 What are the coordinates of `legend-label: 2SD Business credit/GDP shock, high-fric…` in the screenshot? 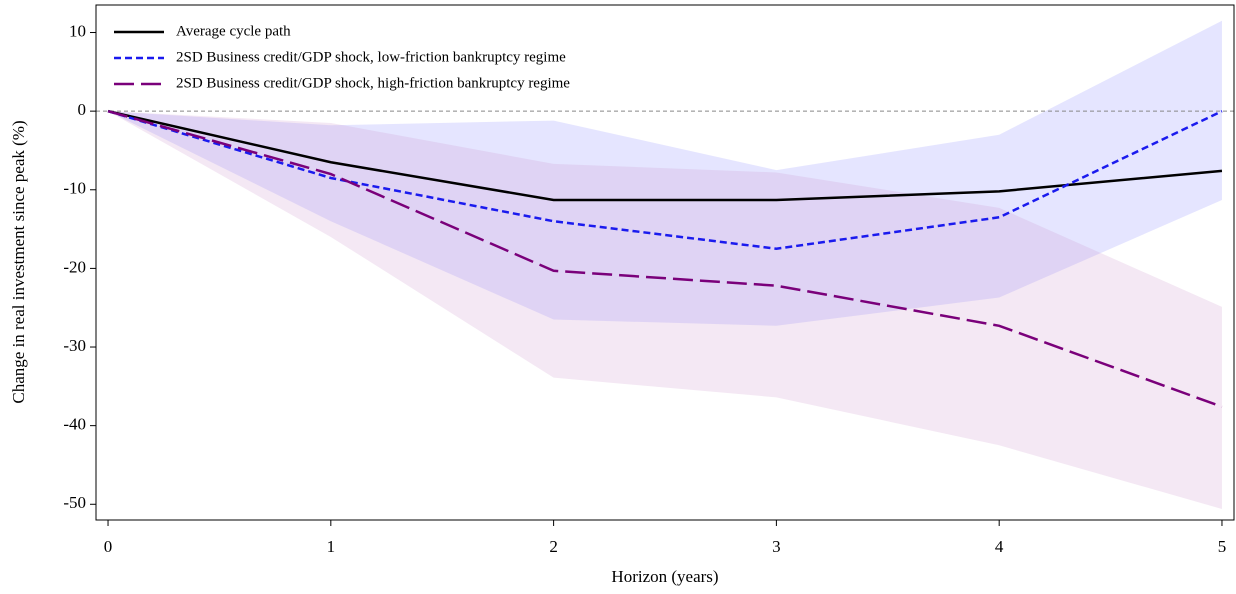 It's located at (373, 83).